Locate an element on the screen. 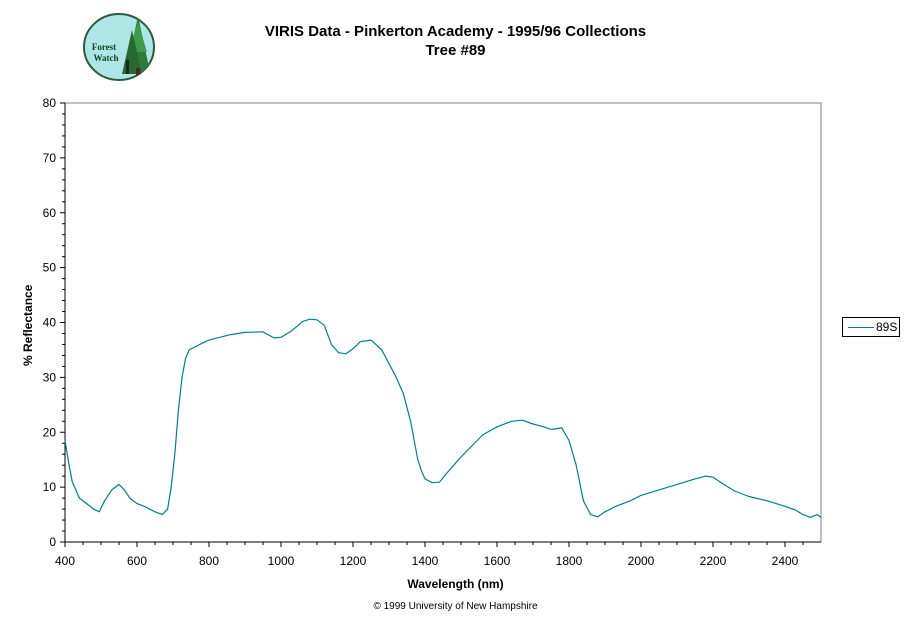  x-tick-label: 1000 is located at coordinates (281, 561).